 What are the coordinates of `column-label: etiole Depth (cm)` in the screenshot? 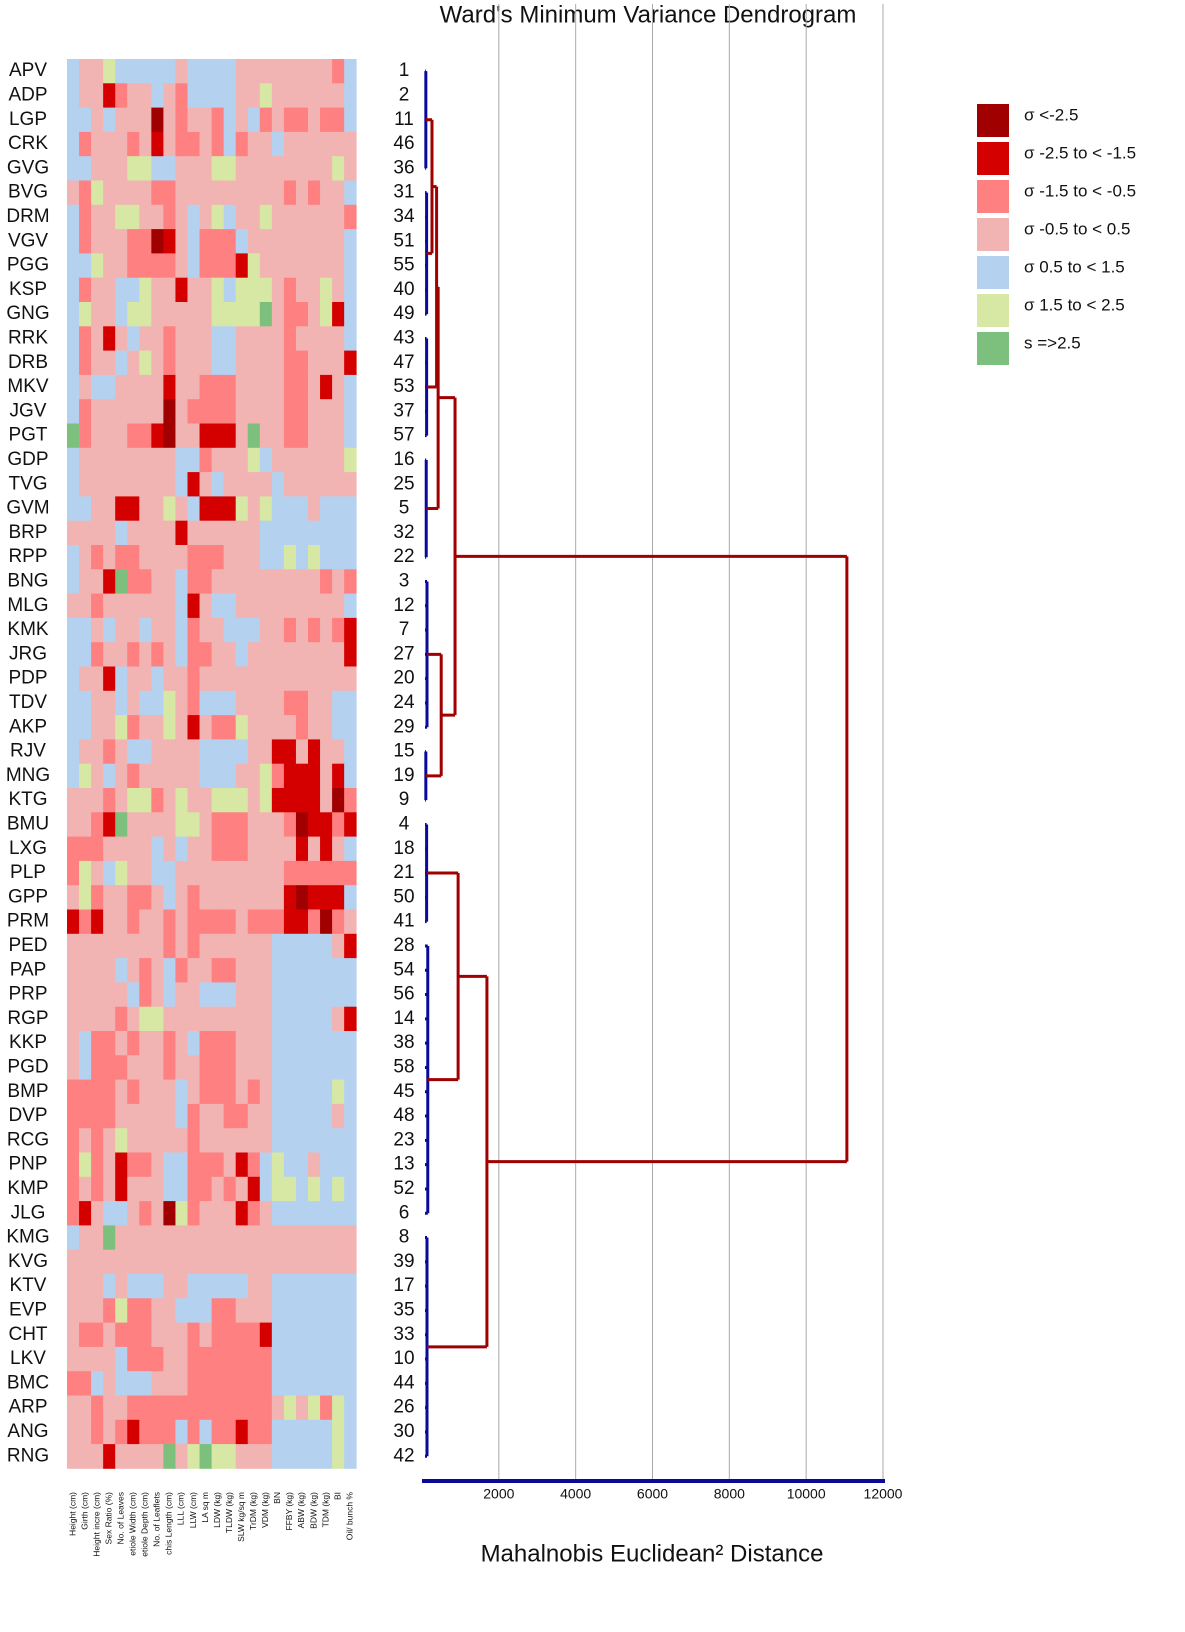 It's located at (145, 1524).